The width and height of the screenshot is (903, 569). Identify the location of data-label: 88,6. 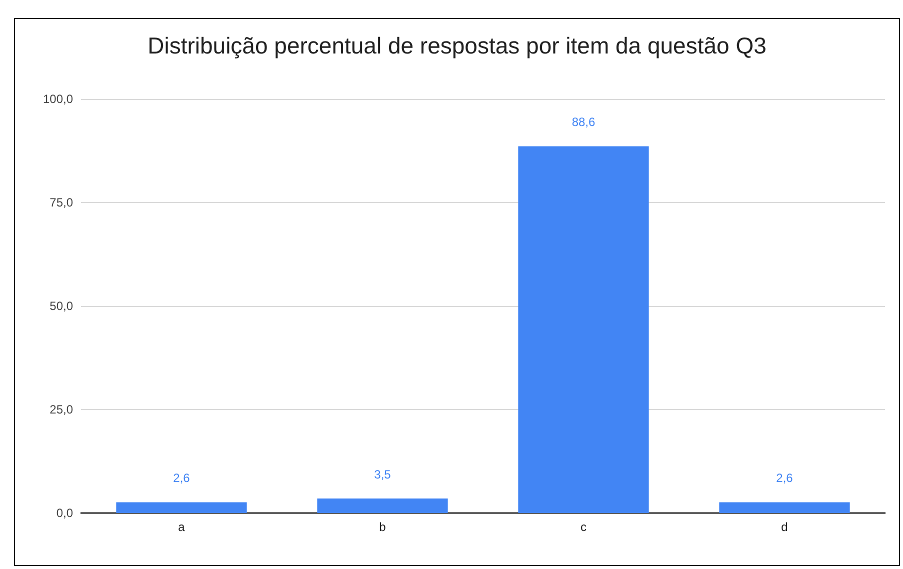
(584, 122).